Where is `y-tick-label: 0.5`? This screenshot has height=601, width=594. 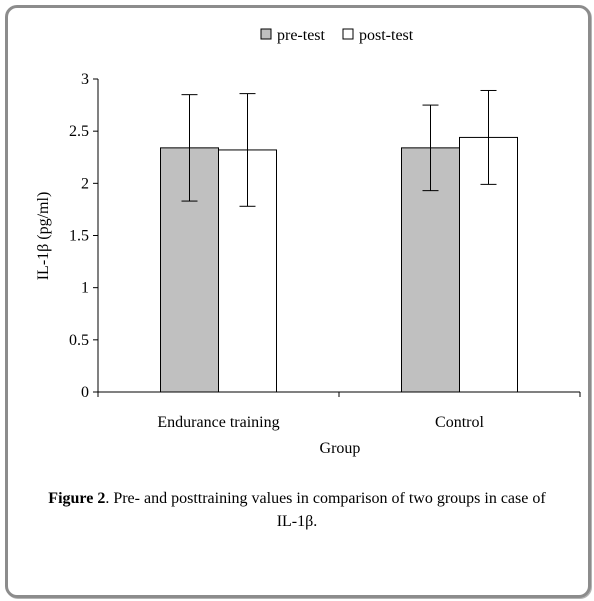
y-tick-label: 0.5 is located at coordinates (79, 340).